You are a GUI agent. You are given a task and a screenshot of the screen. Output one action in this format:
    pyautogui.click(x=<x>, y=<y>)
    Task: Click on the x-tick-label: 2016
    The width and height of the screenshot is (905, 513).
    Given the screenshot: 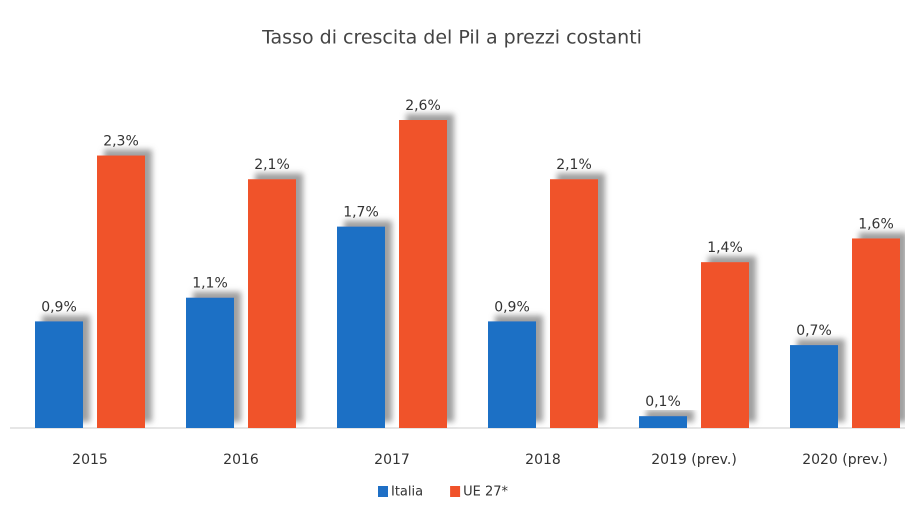 What is the action you would take?
    pyautogui.click(x=241, y=460)
    